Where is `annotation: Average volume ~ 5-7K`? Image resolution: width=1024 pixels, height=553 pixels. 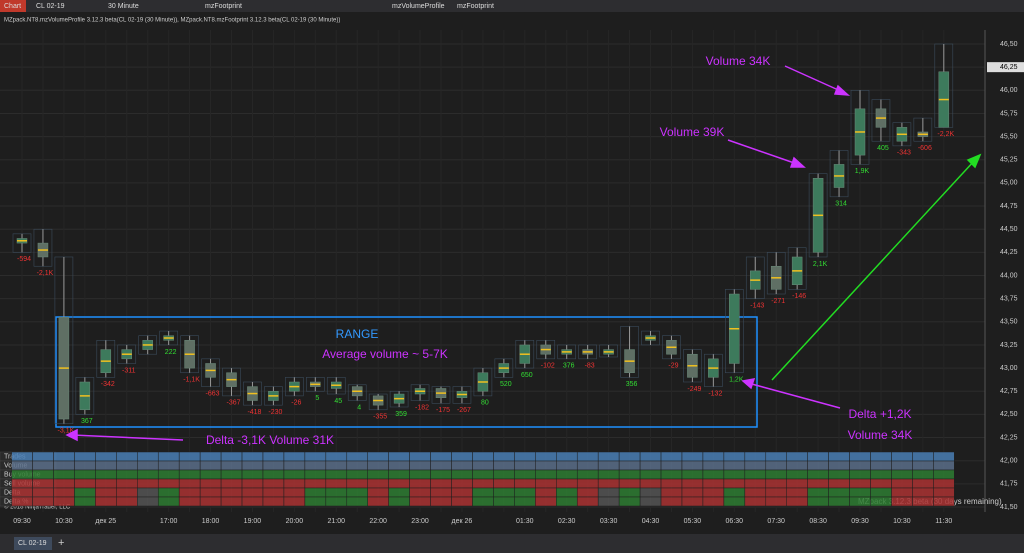
annotation: Average volume ~ 5-7K is located at coordinates (385, 354).